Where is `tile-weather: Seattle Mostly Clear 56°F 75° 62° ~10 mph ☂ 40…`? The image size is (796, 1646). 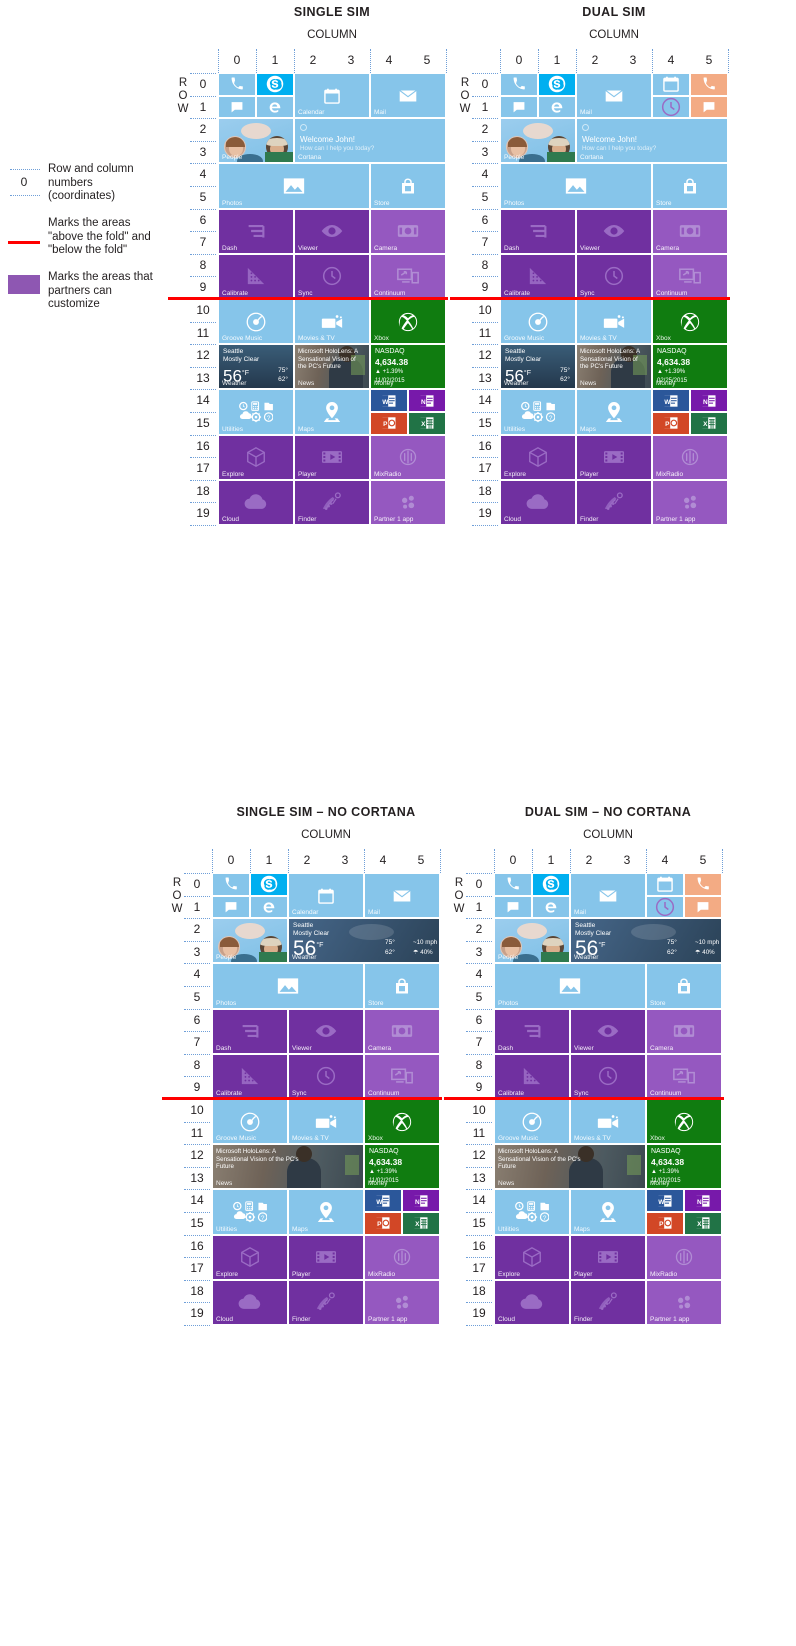
tile-weather: Seattle Mostly Clear 56°F 75° 62° ~10 mph ☂ 40… is located at coordinates (364, 941).